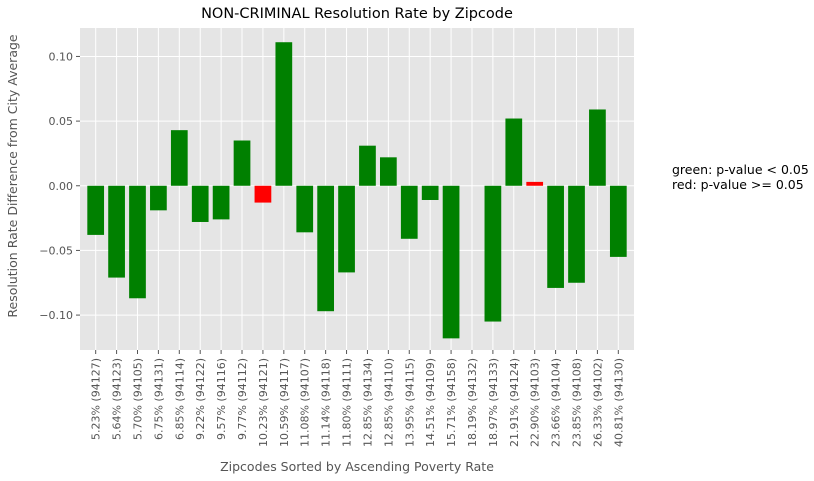 This screenshot has height=481, width=814. I want to click on x-tick-label: 11.08% (94107), so click(305, 402).